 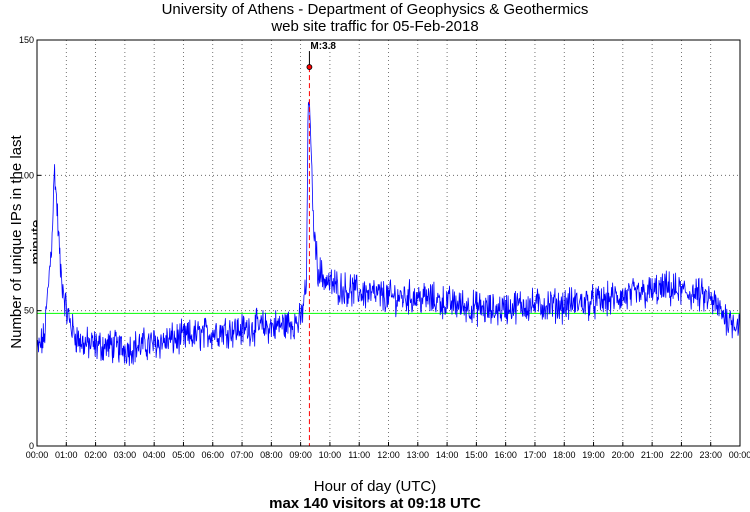 I want to click on x-tick-label: 09:00, so click(x=300, y=455).